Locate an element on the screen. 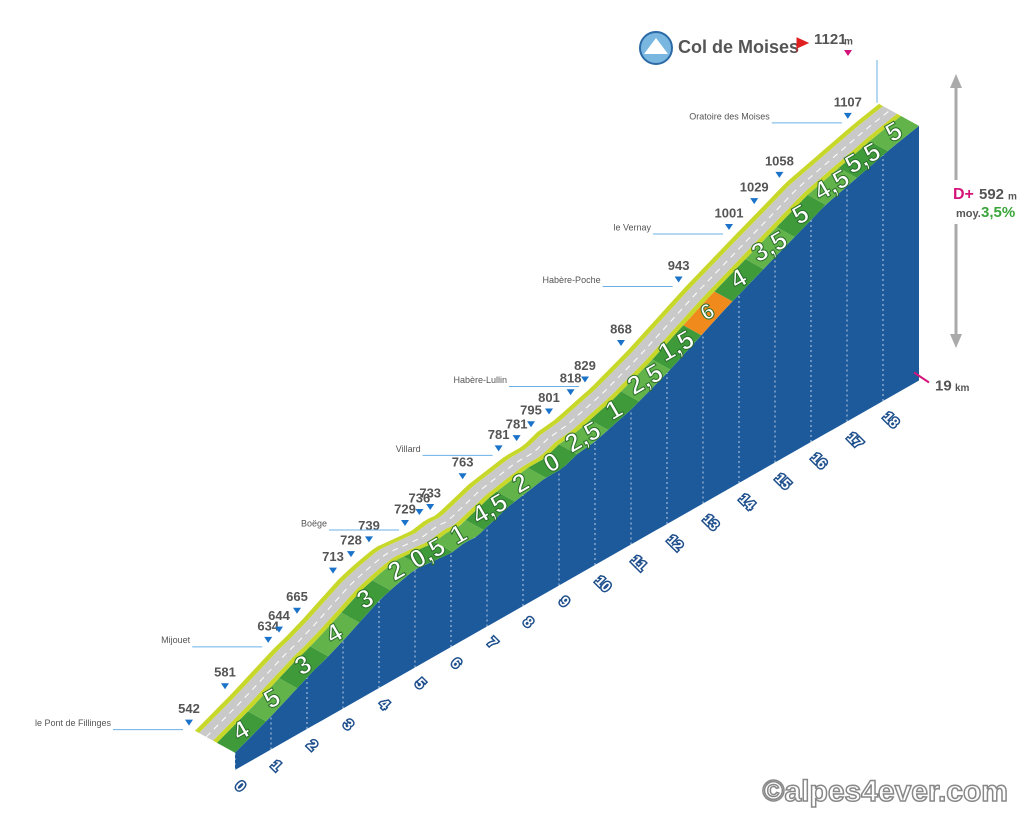  elevation-label: 1107 is located at coordinates (848, 101).